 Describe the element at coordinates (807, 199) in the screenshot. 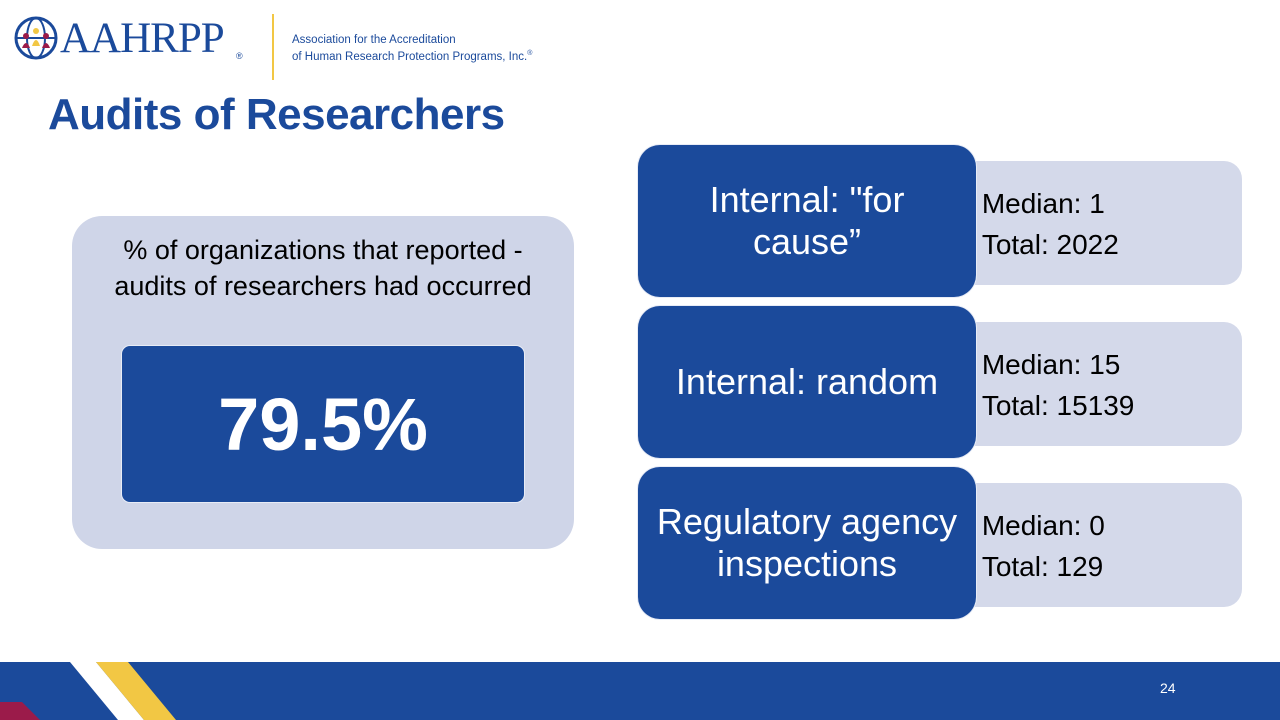

I see `audit-label-line-1: Internal: "for` at that location.